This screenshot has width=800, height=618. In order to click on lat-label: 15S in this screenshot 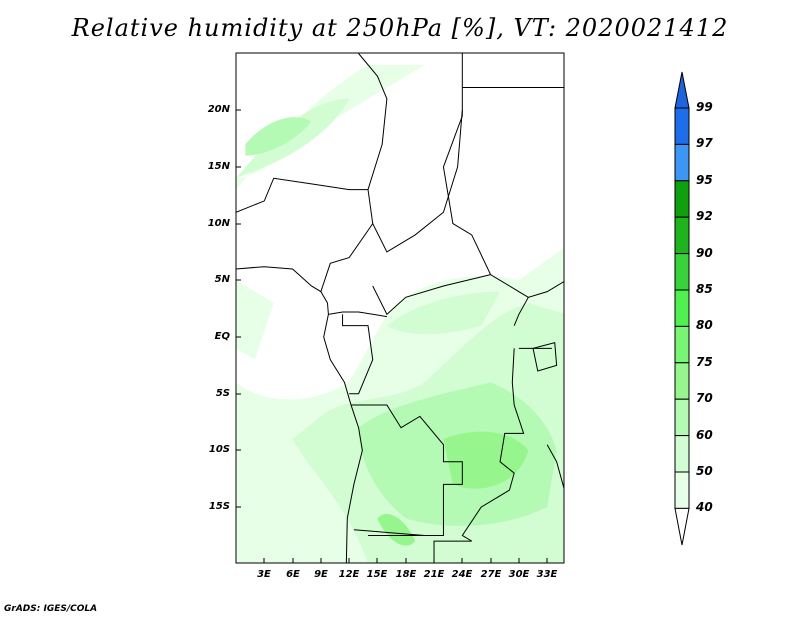, I will do `click(219, 506)`.